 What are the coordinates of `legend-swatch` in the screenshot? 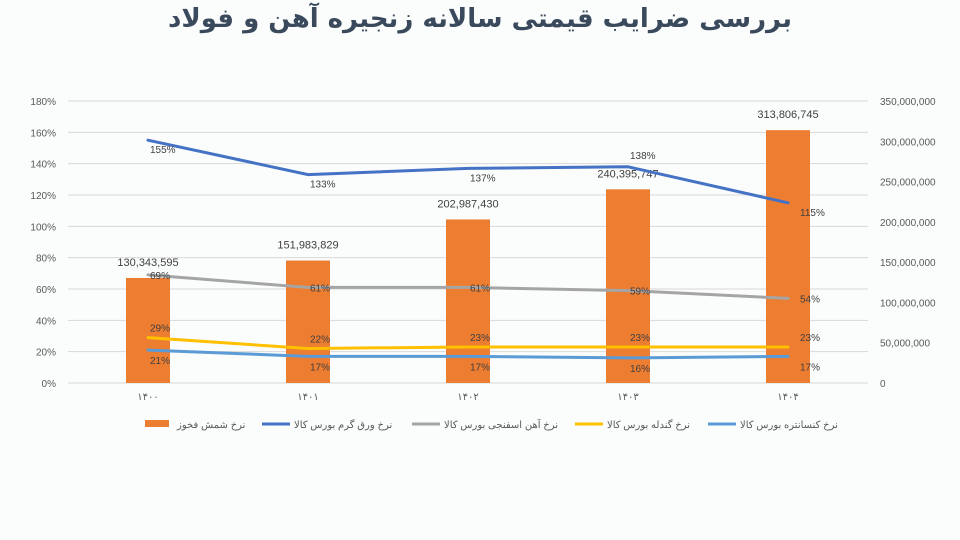 It's located at (157, 423).